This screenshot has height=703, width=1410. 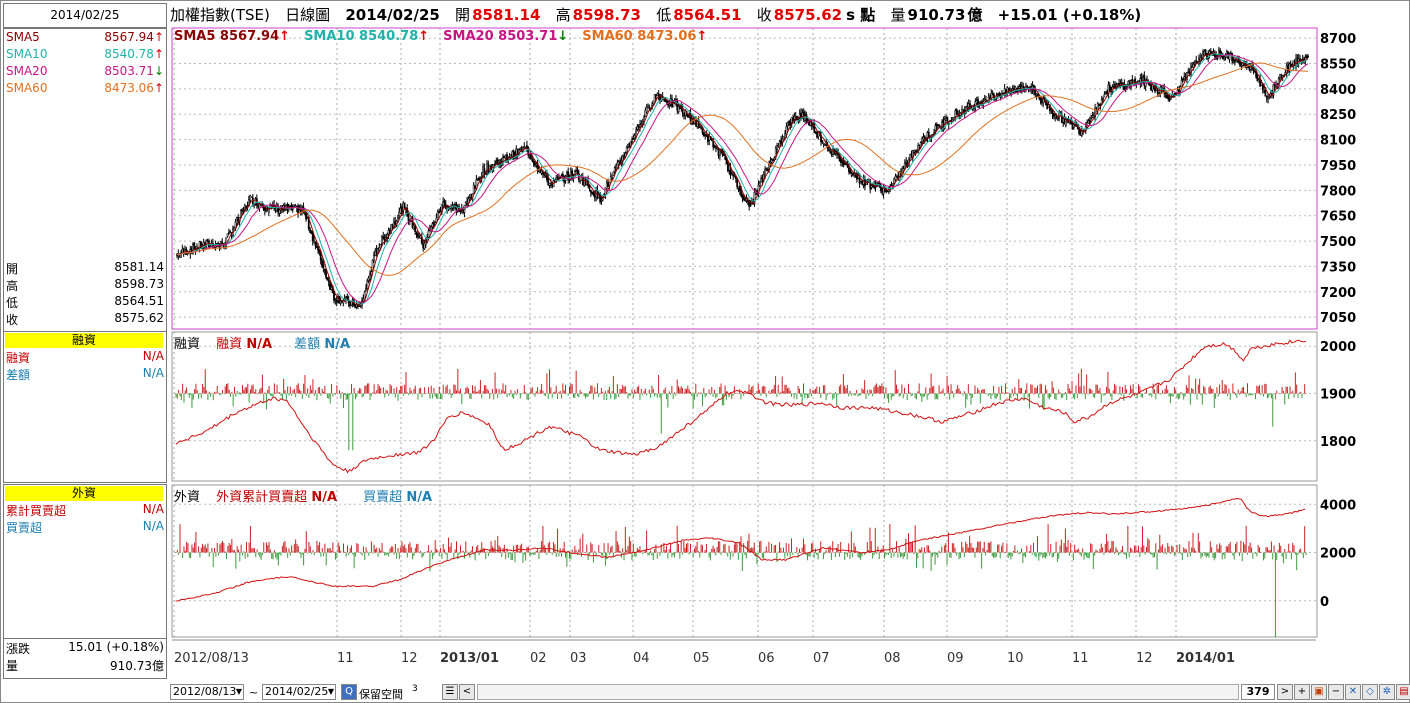 I want to click on y-tick-label: 1800, so click(x=1338, y=442).